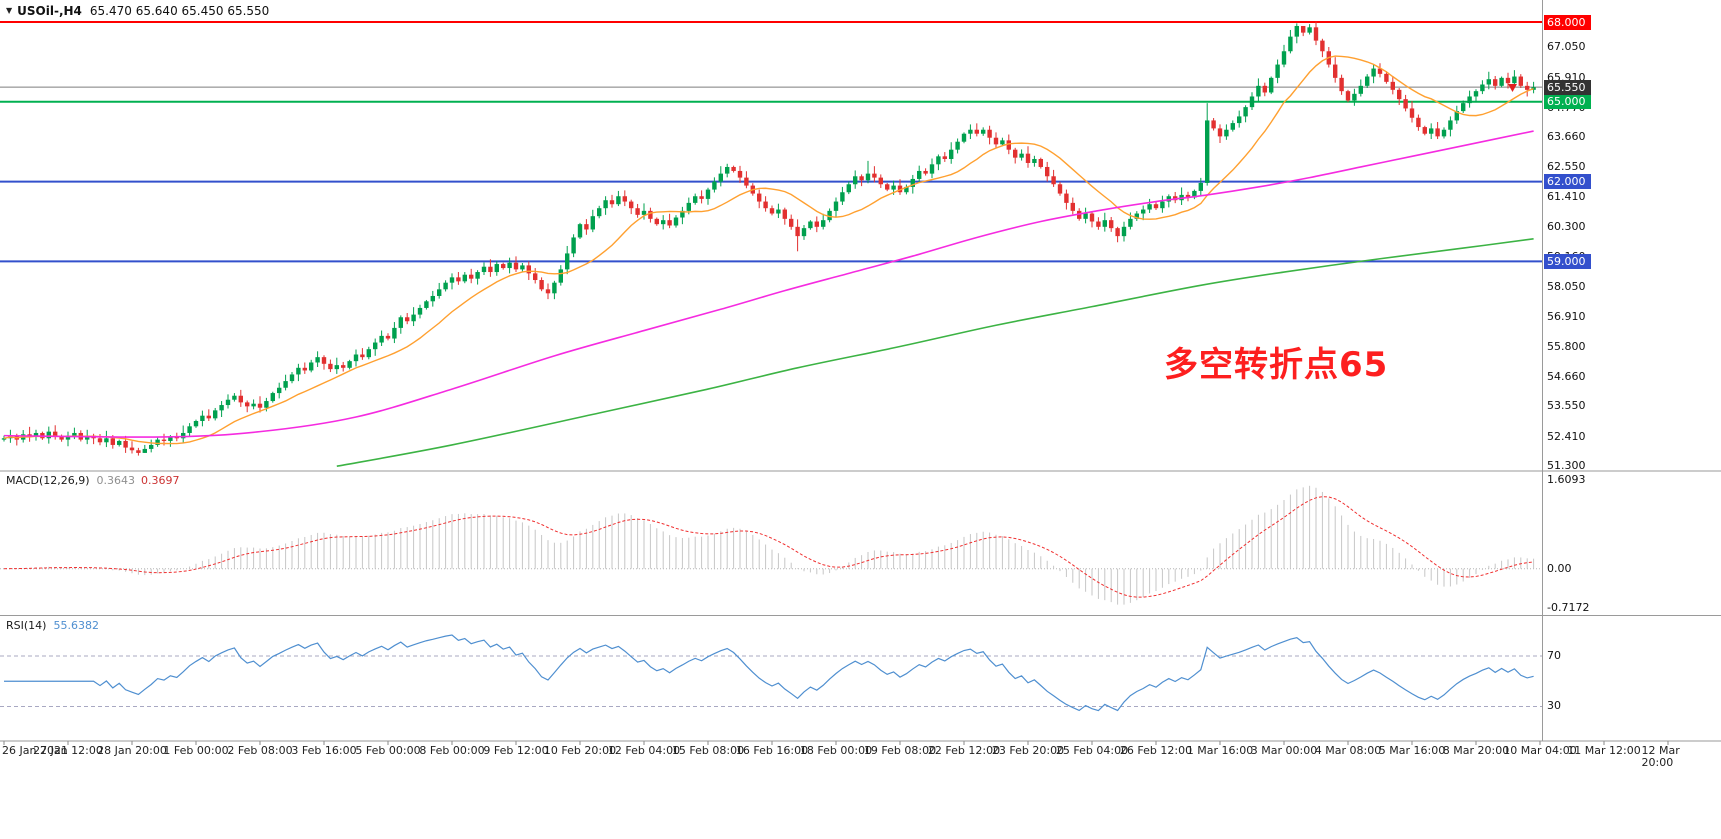  I want to click on time-axis-label: 9 Feb 12:00, so click(516, 750).